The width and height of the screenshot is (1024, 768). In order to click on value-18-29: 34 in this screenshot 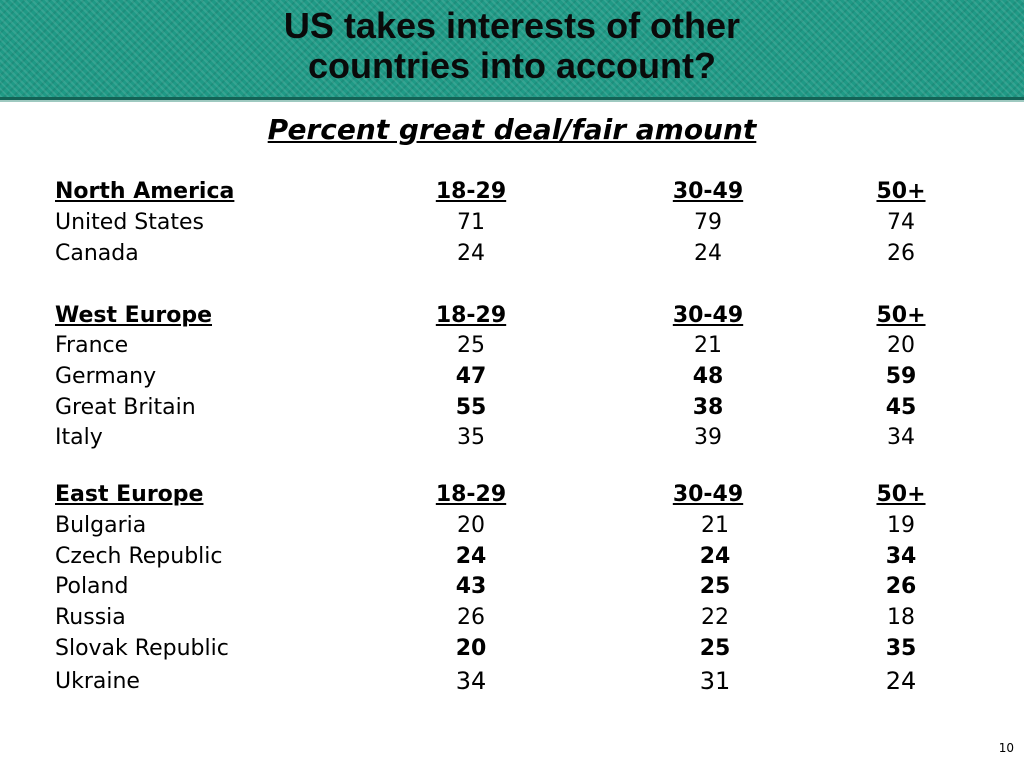, I will do `click(471, 681)`.